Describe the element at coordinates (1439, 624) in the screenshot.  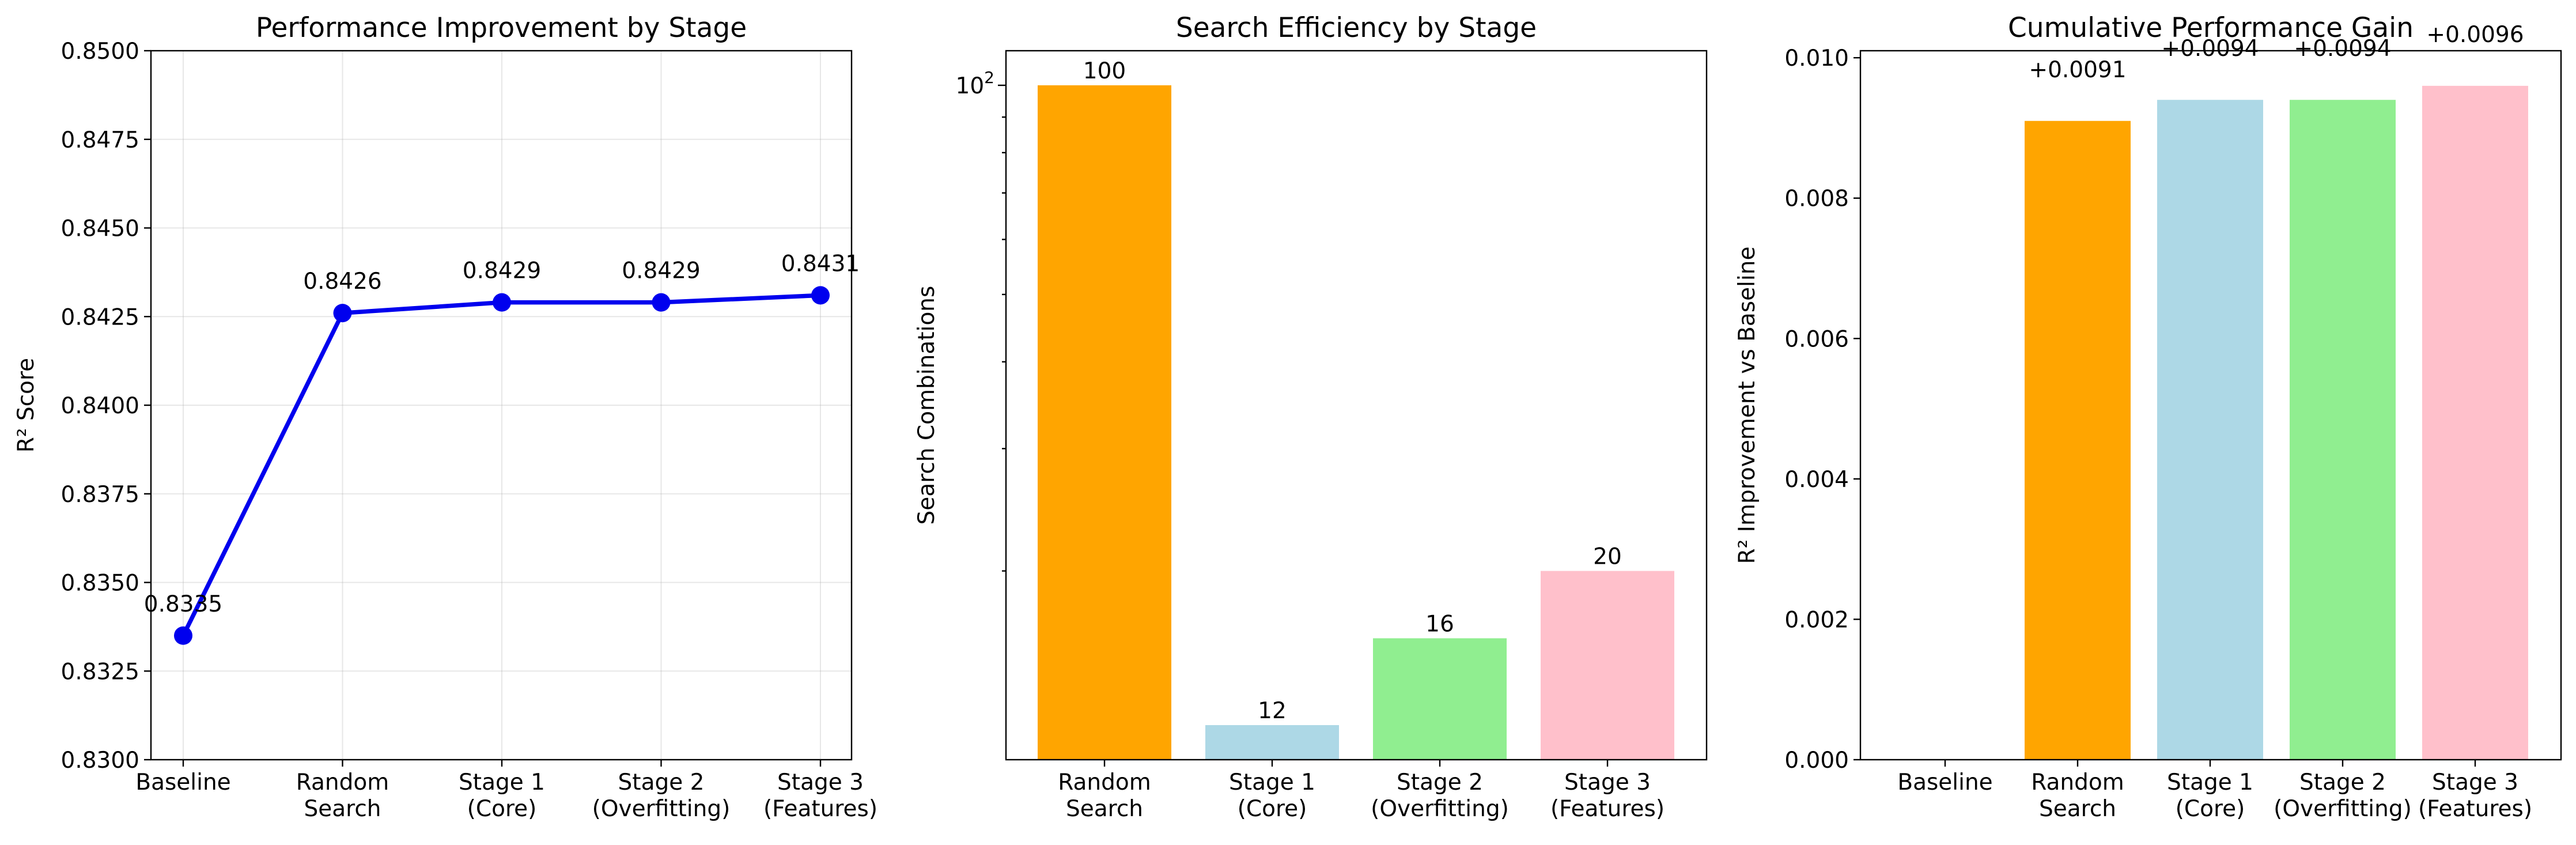
I see `data-label: 16` at that location.